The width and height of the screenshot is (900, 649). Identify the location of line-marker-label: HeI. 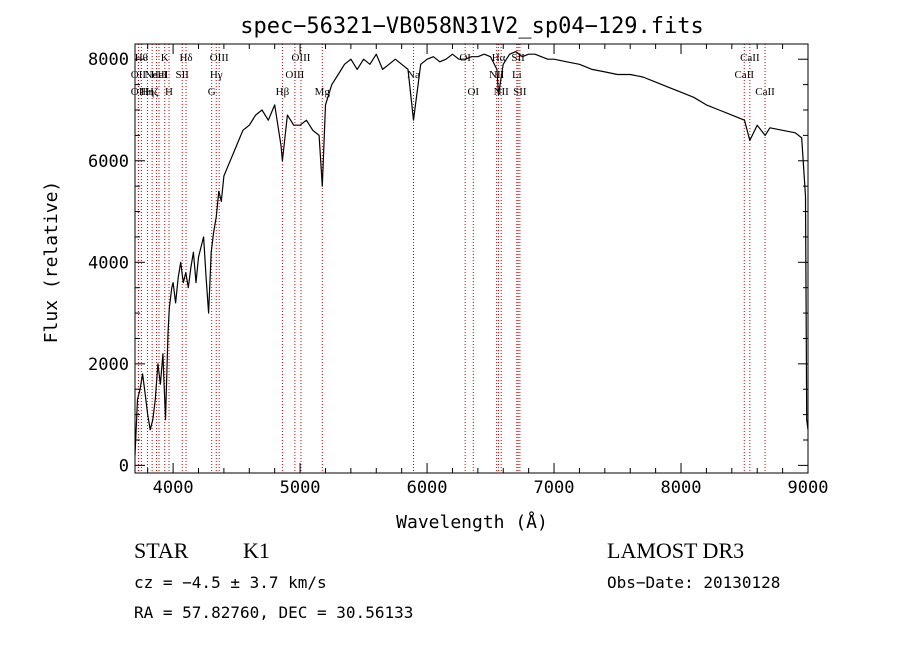
(159, 75).